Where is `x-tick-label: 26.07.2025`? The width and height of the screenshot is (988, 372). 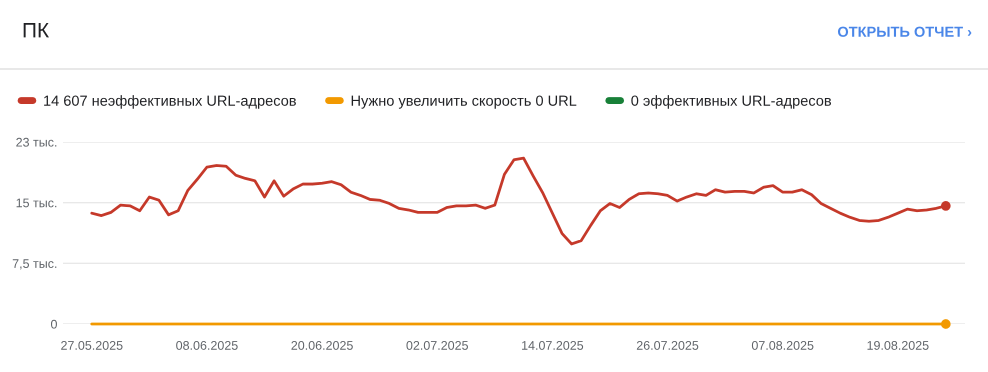 x-tick-label: 26.07.2025 is located at coordinates (667, 345).